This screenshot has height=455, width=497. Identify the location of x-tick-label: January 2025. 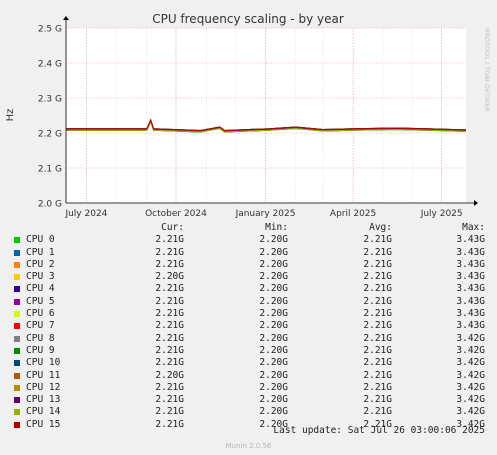
(265, 214).